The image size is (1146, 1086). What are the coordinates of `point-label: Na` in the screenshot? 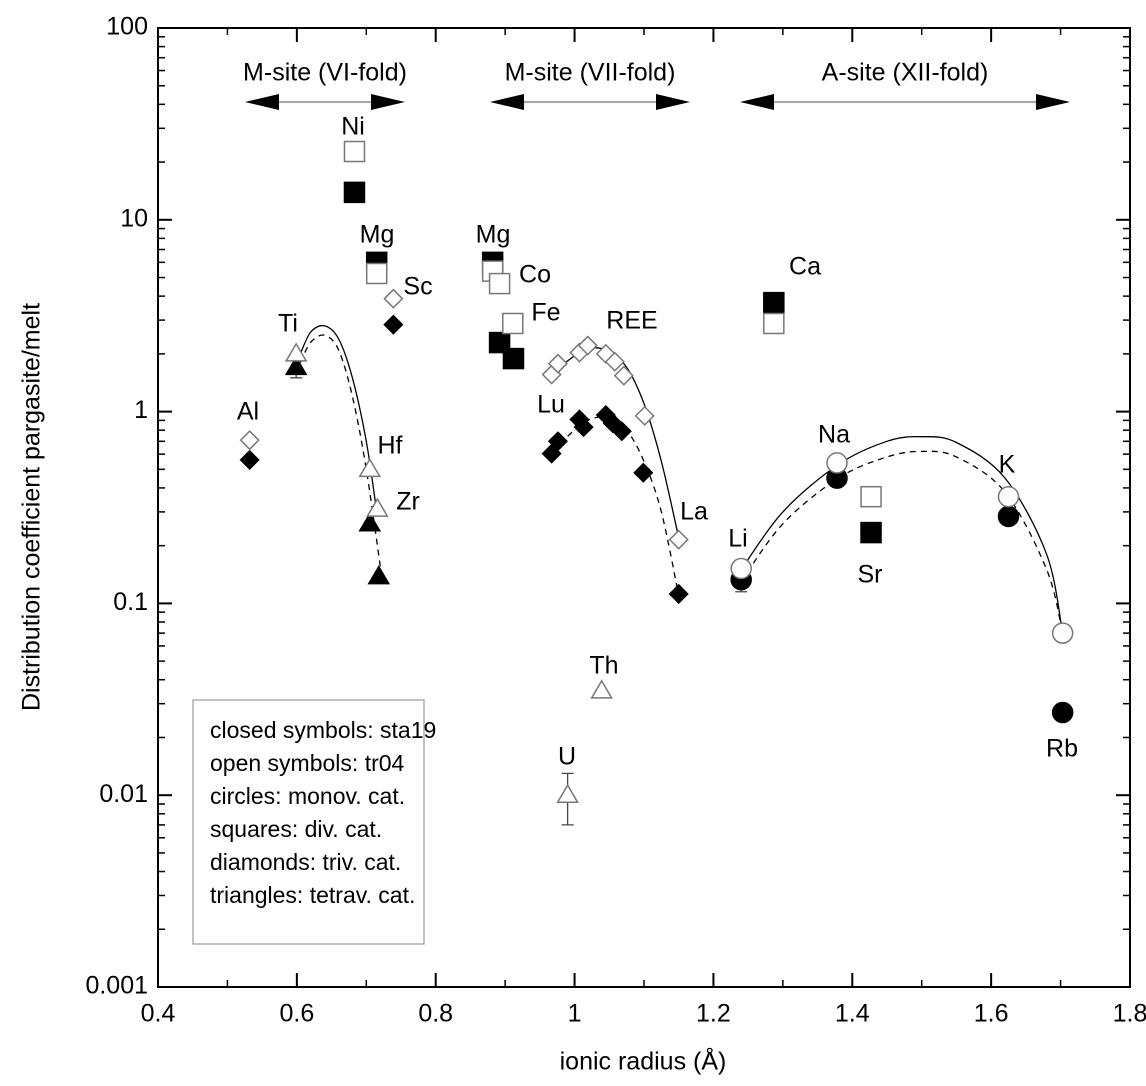 It's located at (834, 435).